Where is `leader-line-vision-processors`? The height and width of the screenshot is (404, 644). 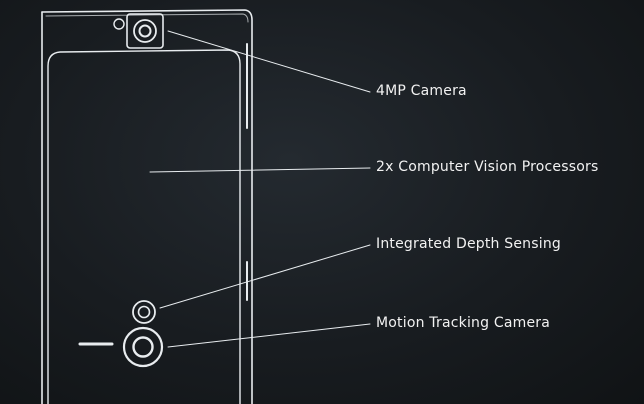
leader-line-vision-processors is located at coordinates (260, 170).